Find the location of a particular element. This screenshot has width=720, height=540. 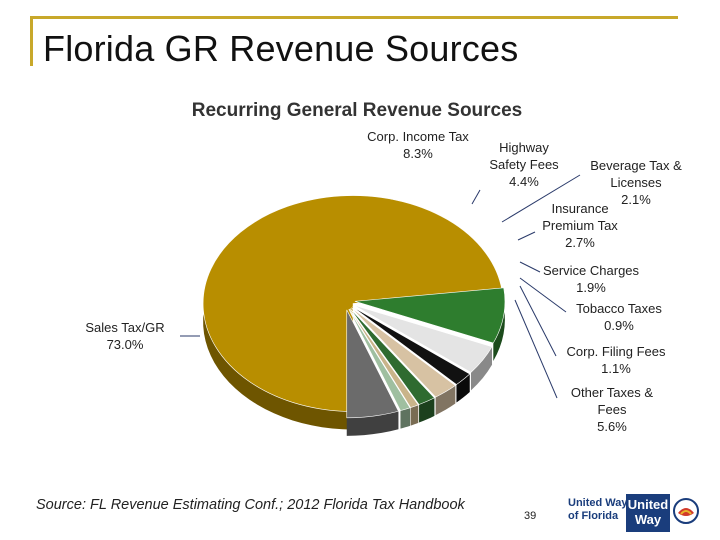

pie-slice-service-charges is located at coordinates (392, 356).